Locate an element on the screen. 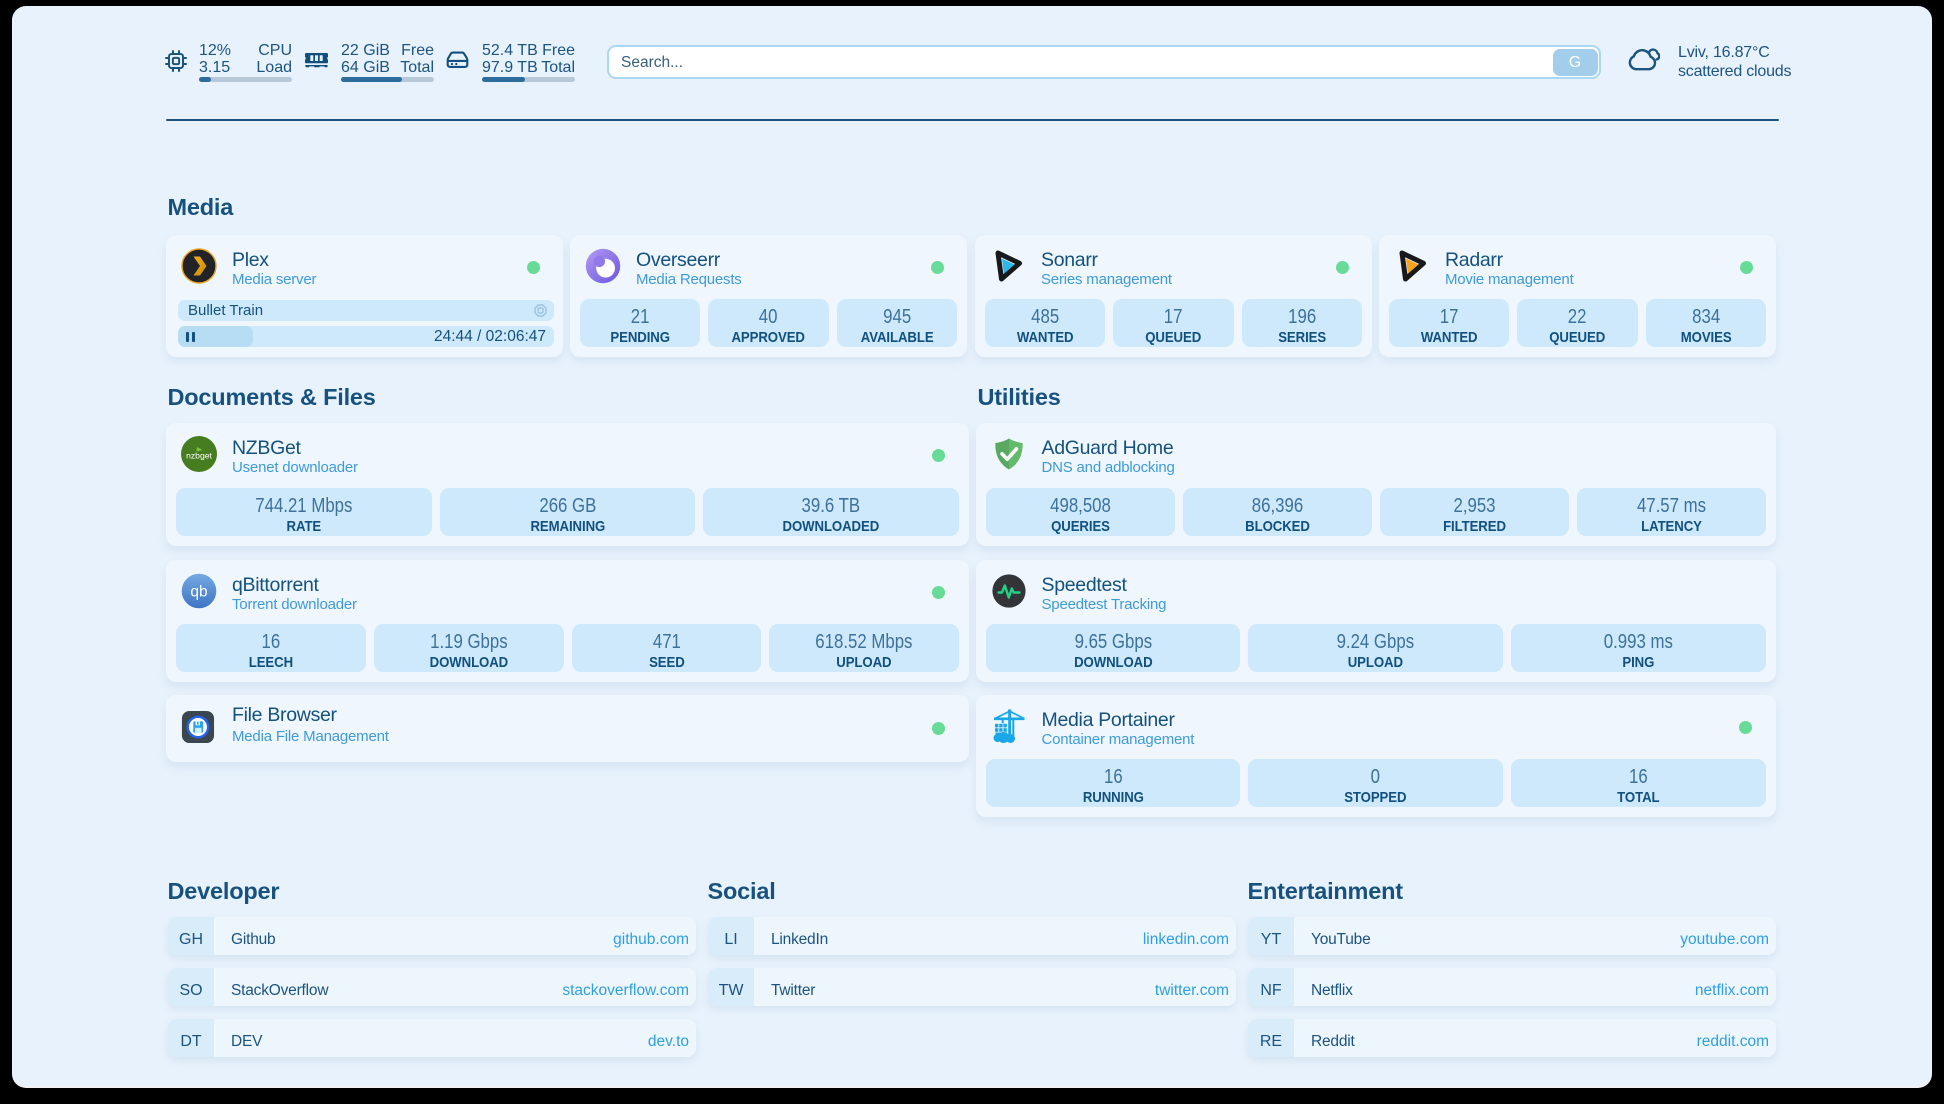  svg-text: qb is located at coordinates (198, 592).